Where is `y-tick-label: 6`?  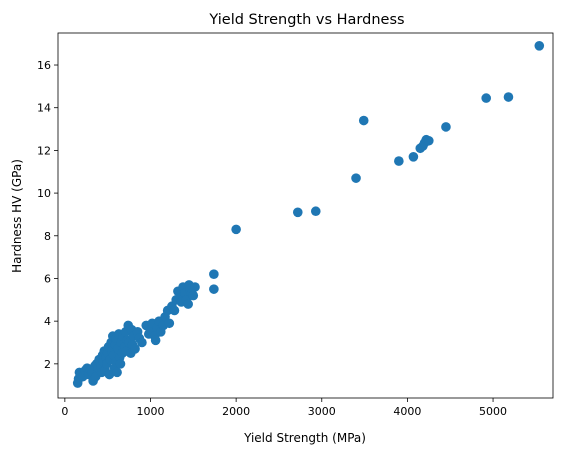
y-tick-label: 6 is located at coordinates (47, 278).